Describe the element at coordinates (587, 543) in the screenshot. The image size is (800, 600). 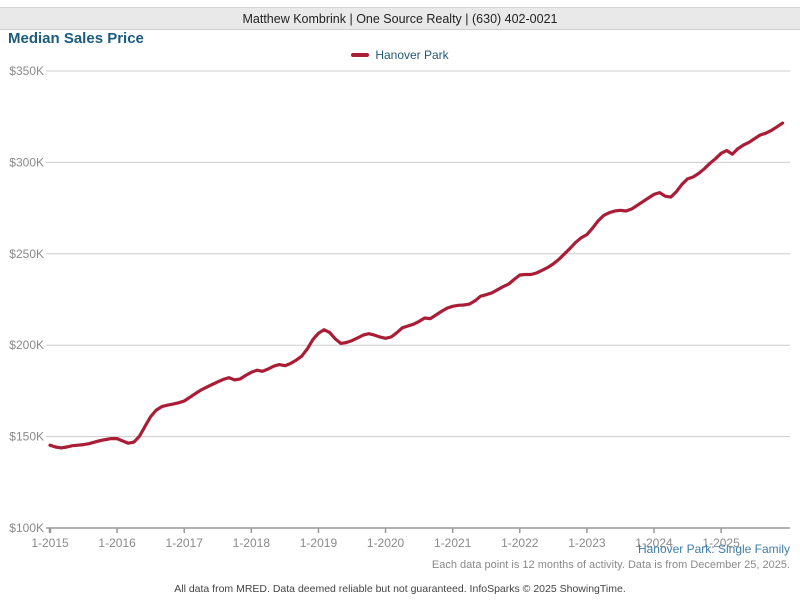
I see `x-axis-tick-label: 1-2023` at that location.